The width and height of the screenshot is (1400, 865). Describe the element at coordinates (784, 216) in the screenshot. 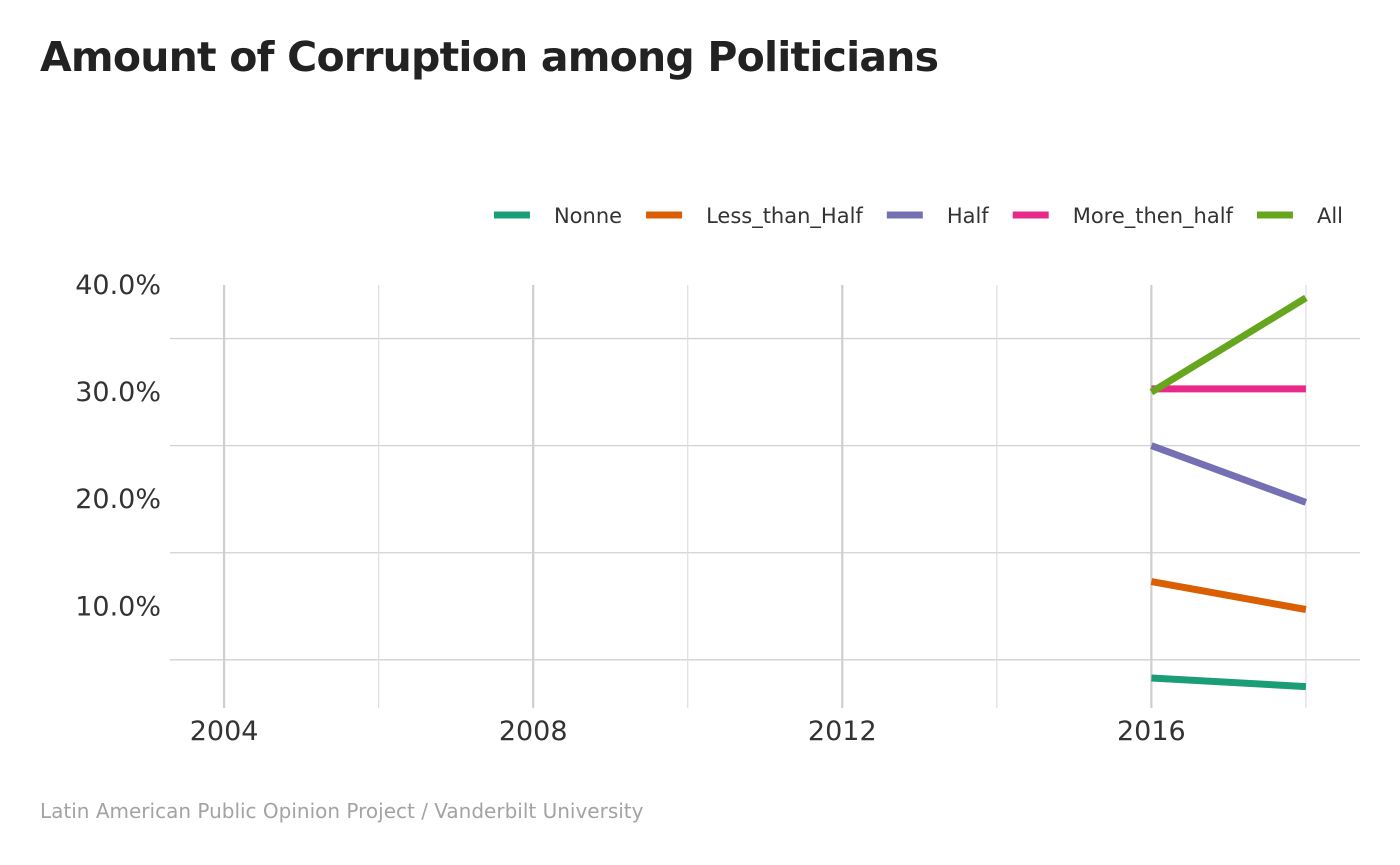

I see `legend-label-1: Less_than_Half` at that location.